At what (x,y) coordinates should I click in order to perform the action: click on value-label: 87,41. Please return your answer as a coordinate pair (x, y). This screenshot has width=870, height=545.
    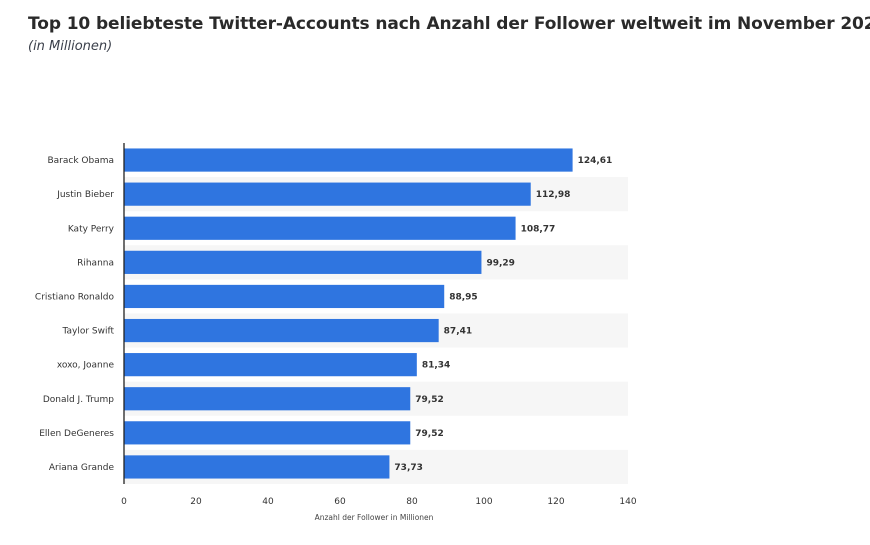
    Looking at the image, I should click on (458, 332).